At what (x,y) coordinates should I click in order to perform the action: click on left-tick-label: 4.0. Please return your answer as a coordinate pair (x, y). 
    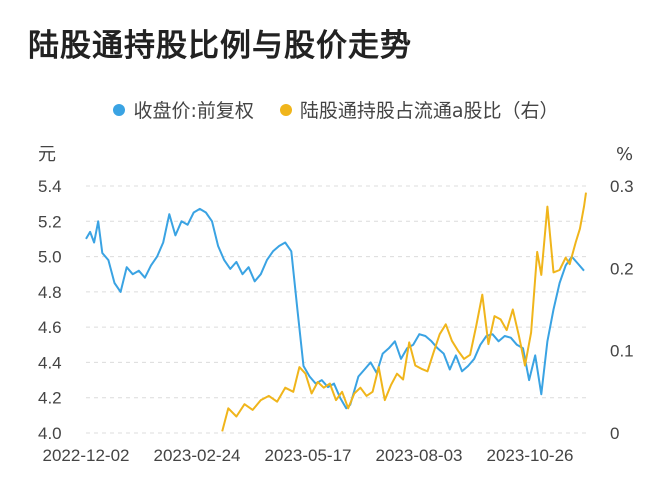
    Looking at the image, I should click on (50, 433).